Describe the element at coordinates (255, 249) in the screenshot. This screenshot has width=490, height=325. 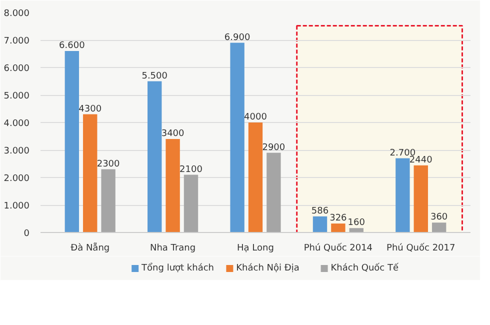
I see `x-tick-label: Hạ Long` at that location.